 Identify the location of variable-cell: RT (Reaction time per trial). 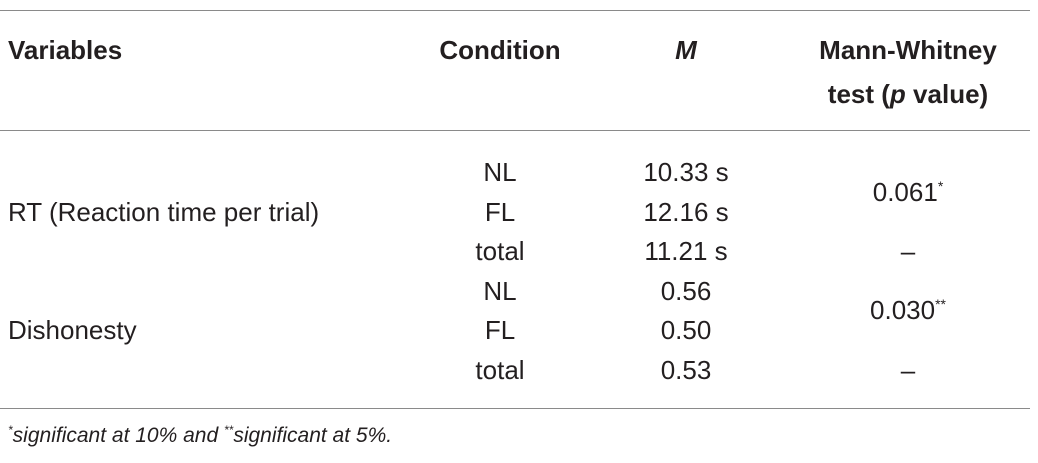
(164, 211).